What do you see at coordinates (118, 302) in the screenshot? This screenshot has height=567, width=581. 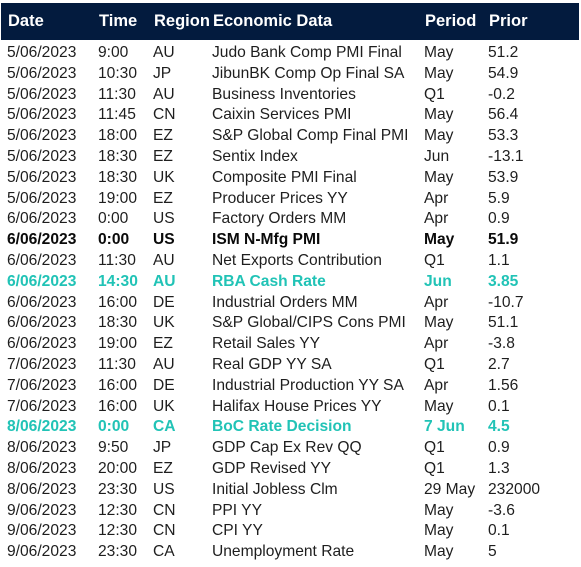 I see `cell-time: 16:00` at bounding box center [118, 302].